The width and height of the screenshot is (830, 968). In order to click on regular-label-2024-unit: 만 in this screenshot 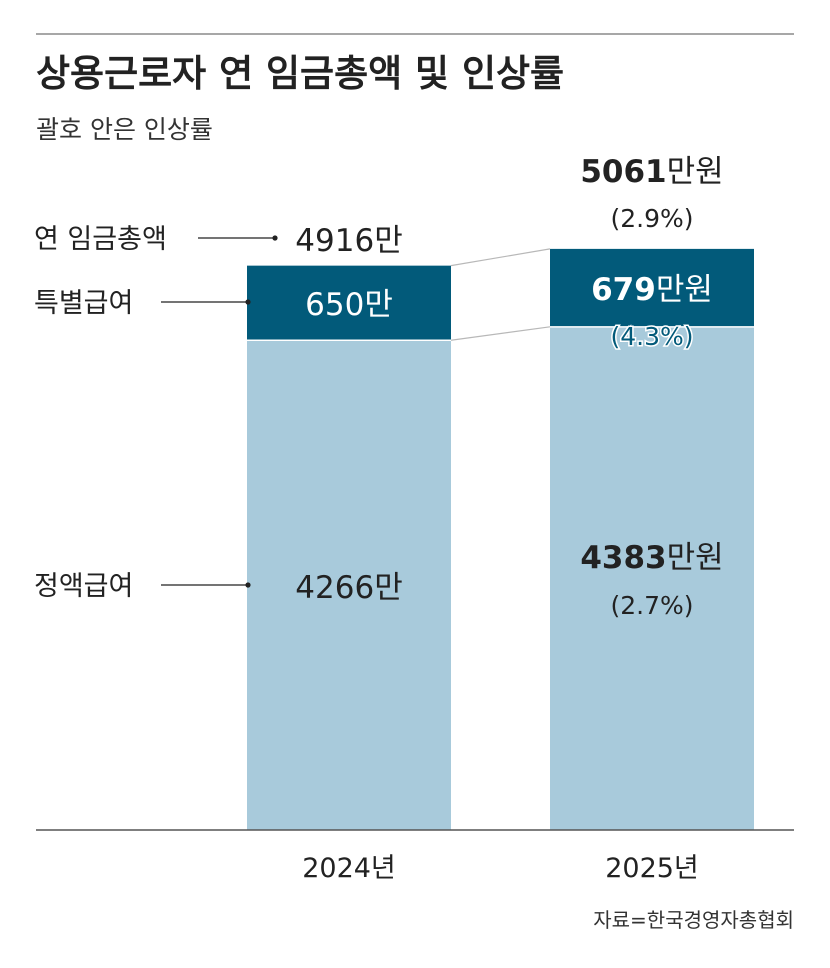, I will do `click(388, 588)`.